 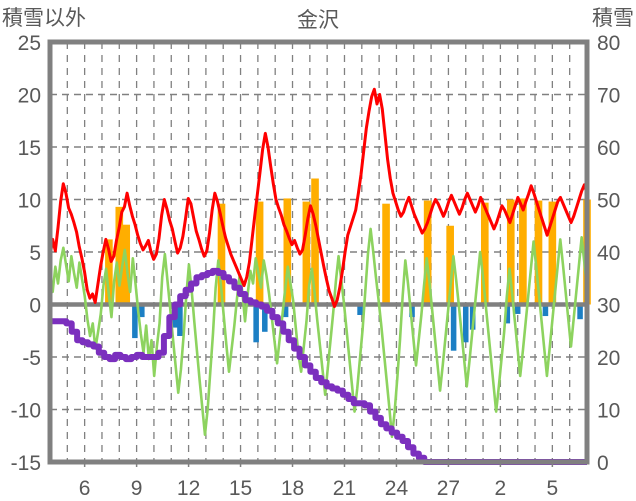 I want to click on y2-tick-label: 50, so click(x=608, y=201).